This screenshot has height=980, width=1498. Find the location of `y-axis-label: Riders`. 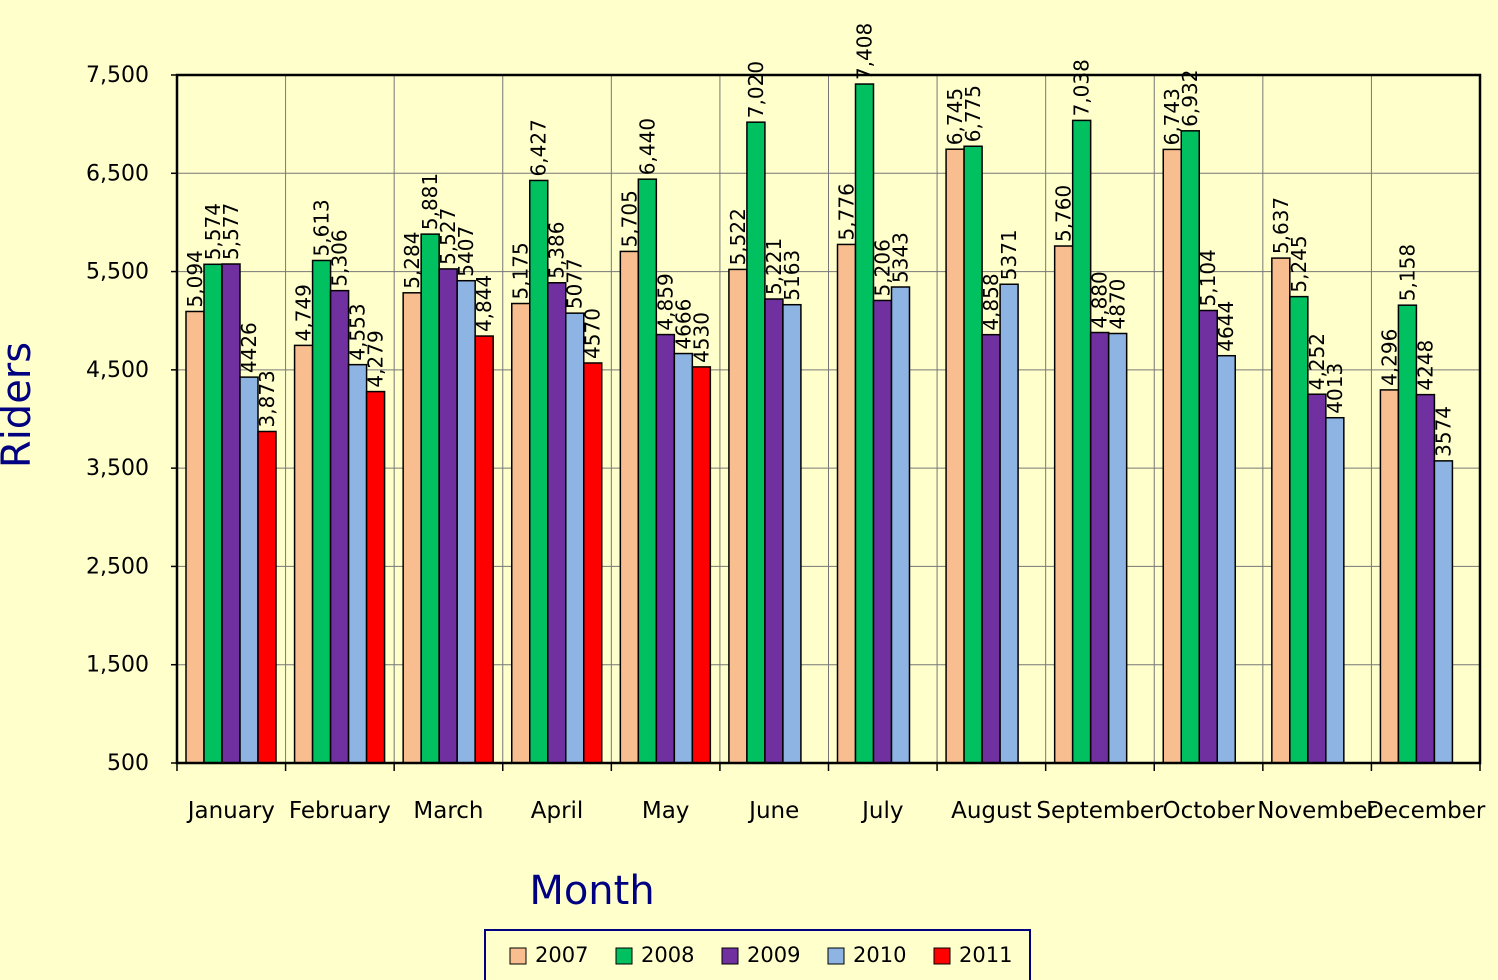

y-axis-label: Riders is located at coordinates (20, 405).